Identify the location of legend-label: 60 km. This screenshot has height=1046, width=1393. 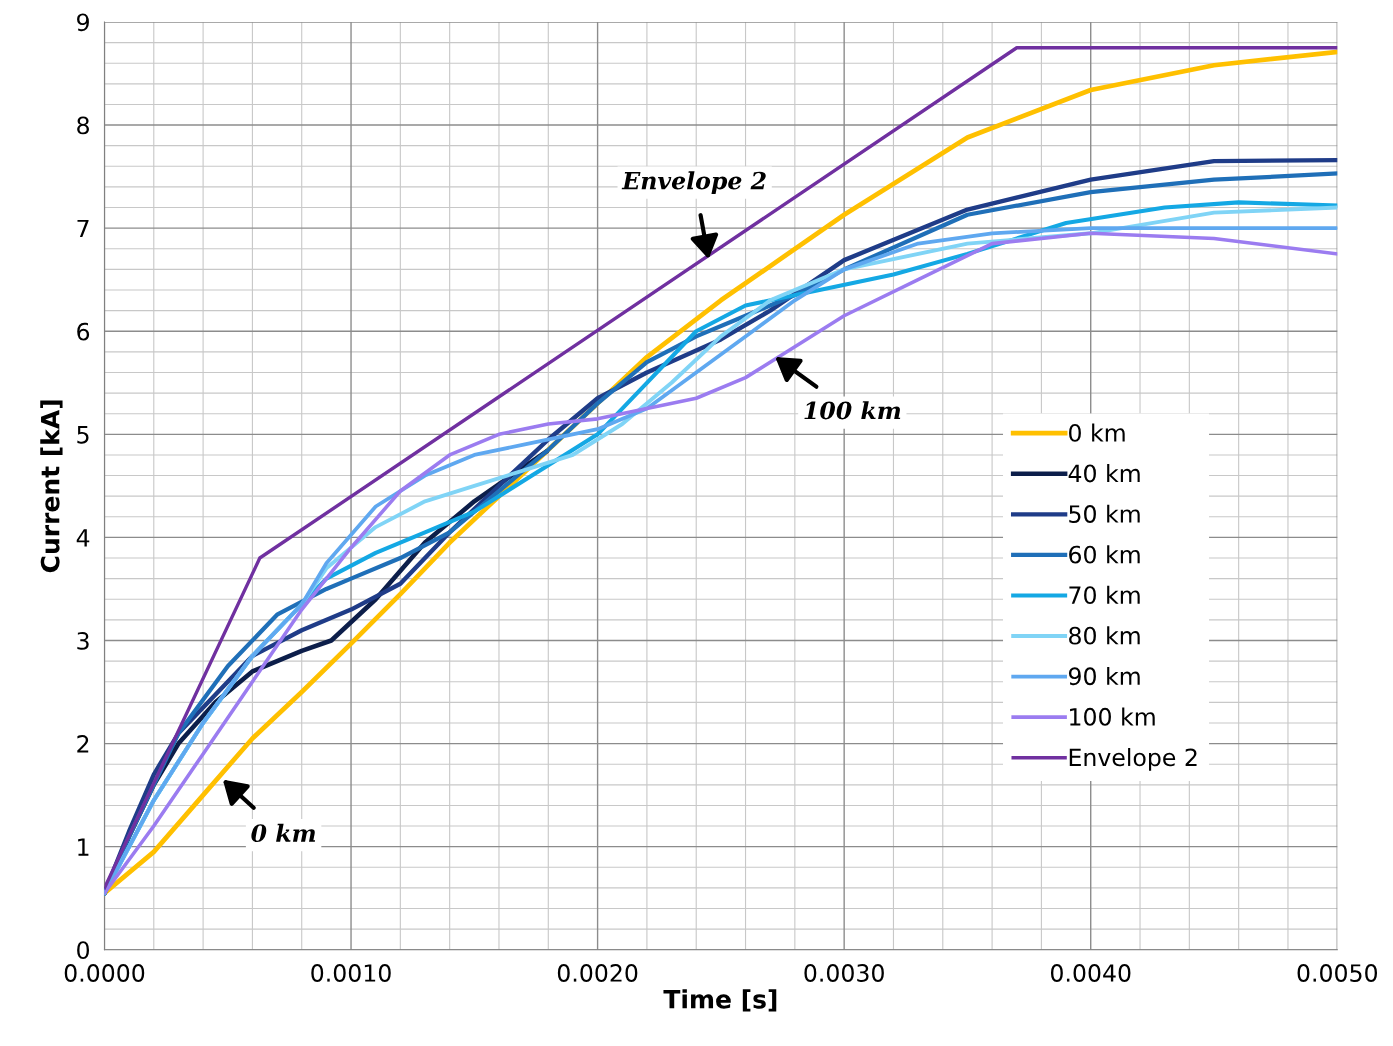
(1104, 554).